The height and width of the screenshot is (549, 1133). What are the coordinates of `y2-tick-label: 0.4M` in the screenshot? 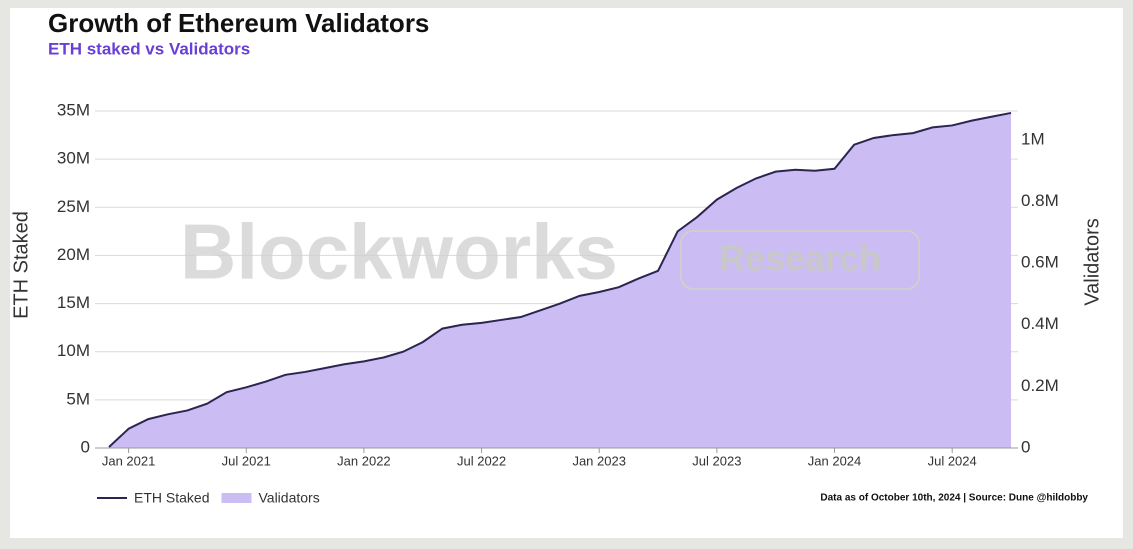 It's located at (1040, 323).